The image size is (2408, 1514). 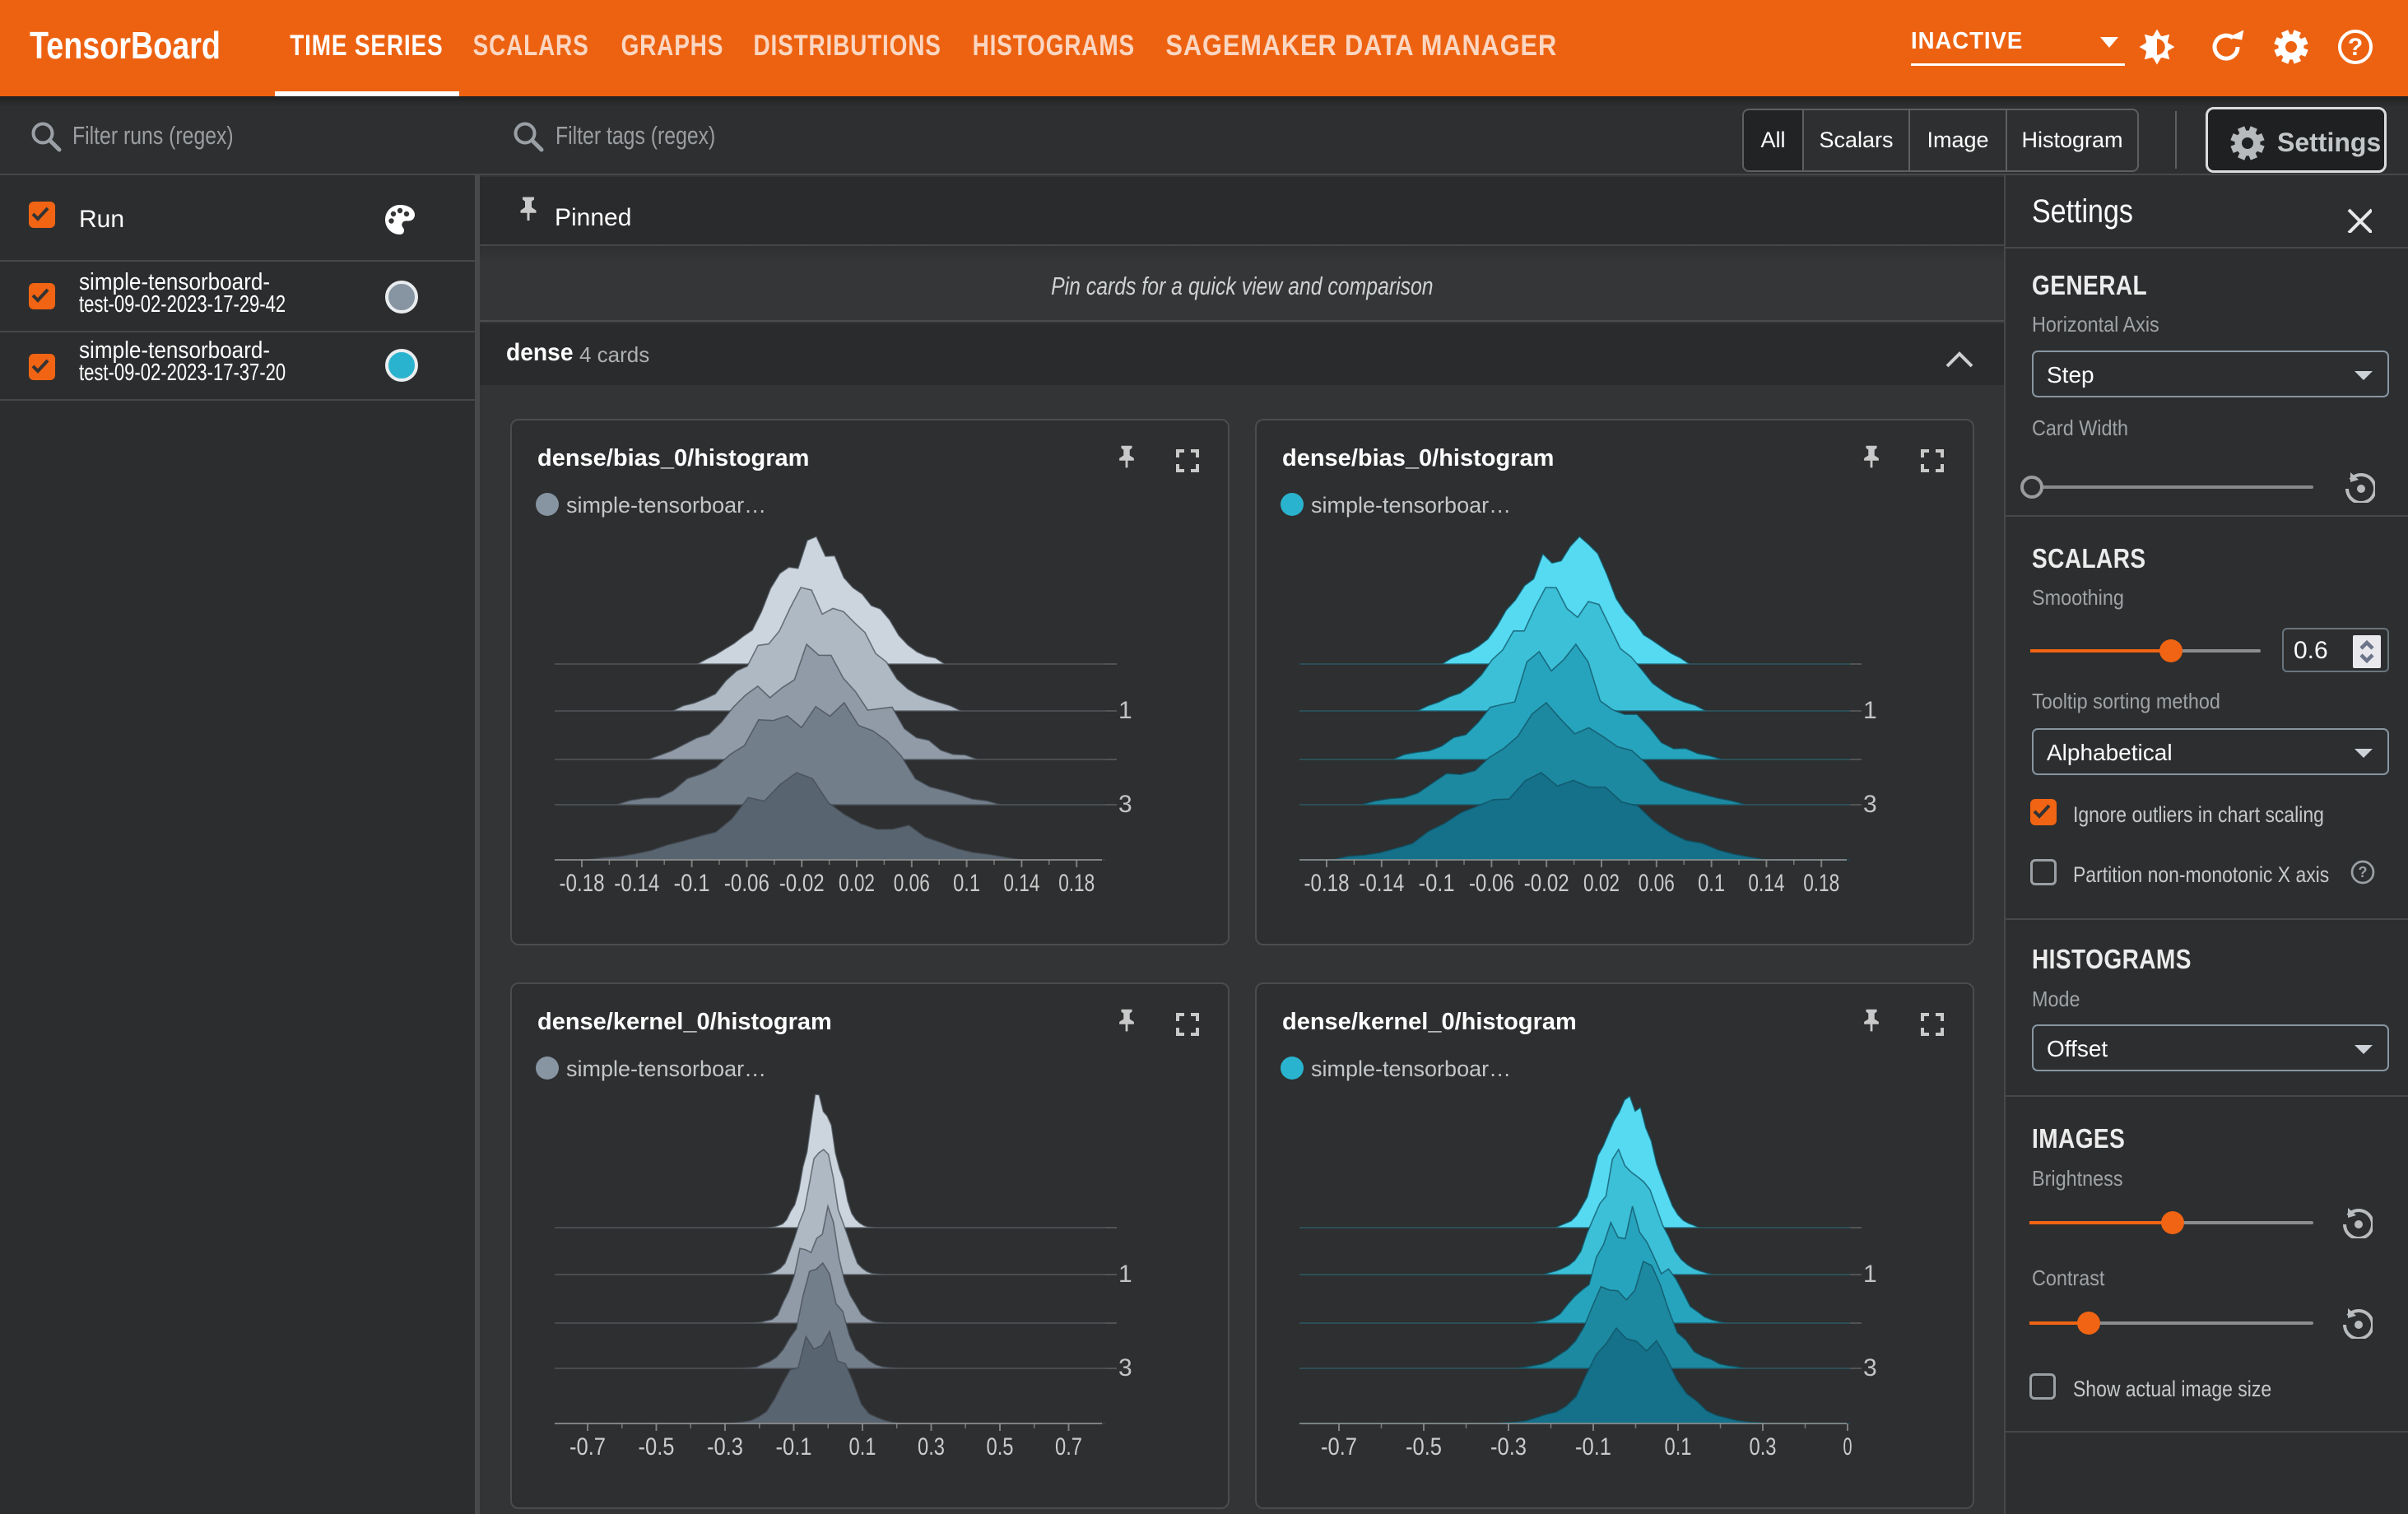 I want to click on svg-text: 0, so click(x=1847, y=1447).